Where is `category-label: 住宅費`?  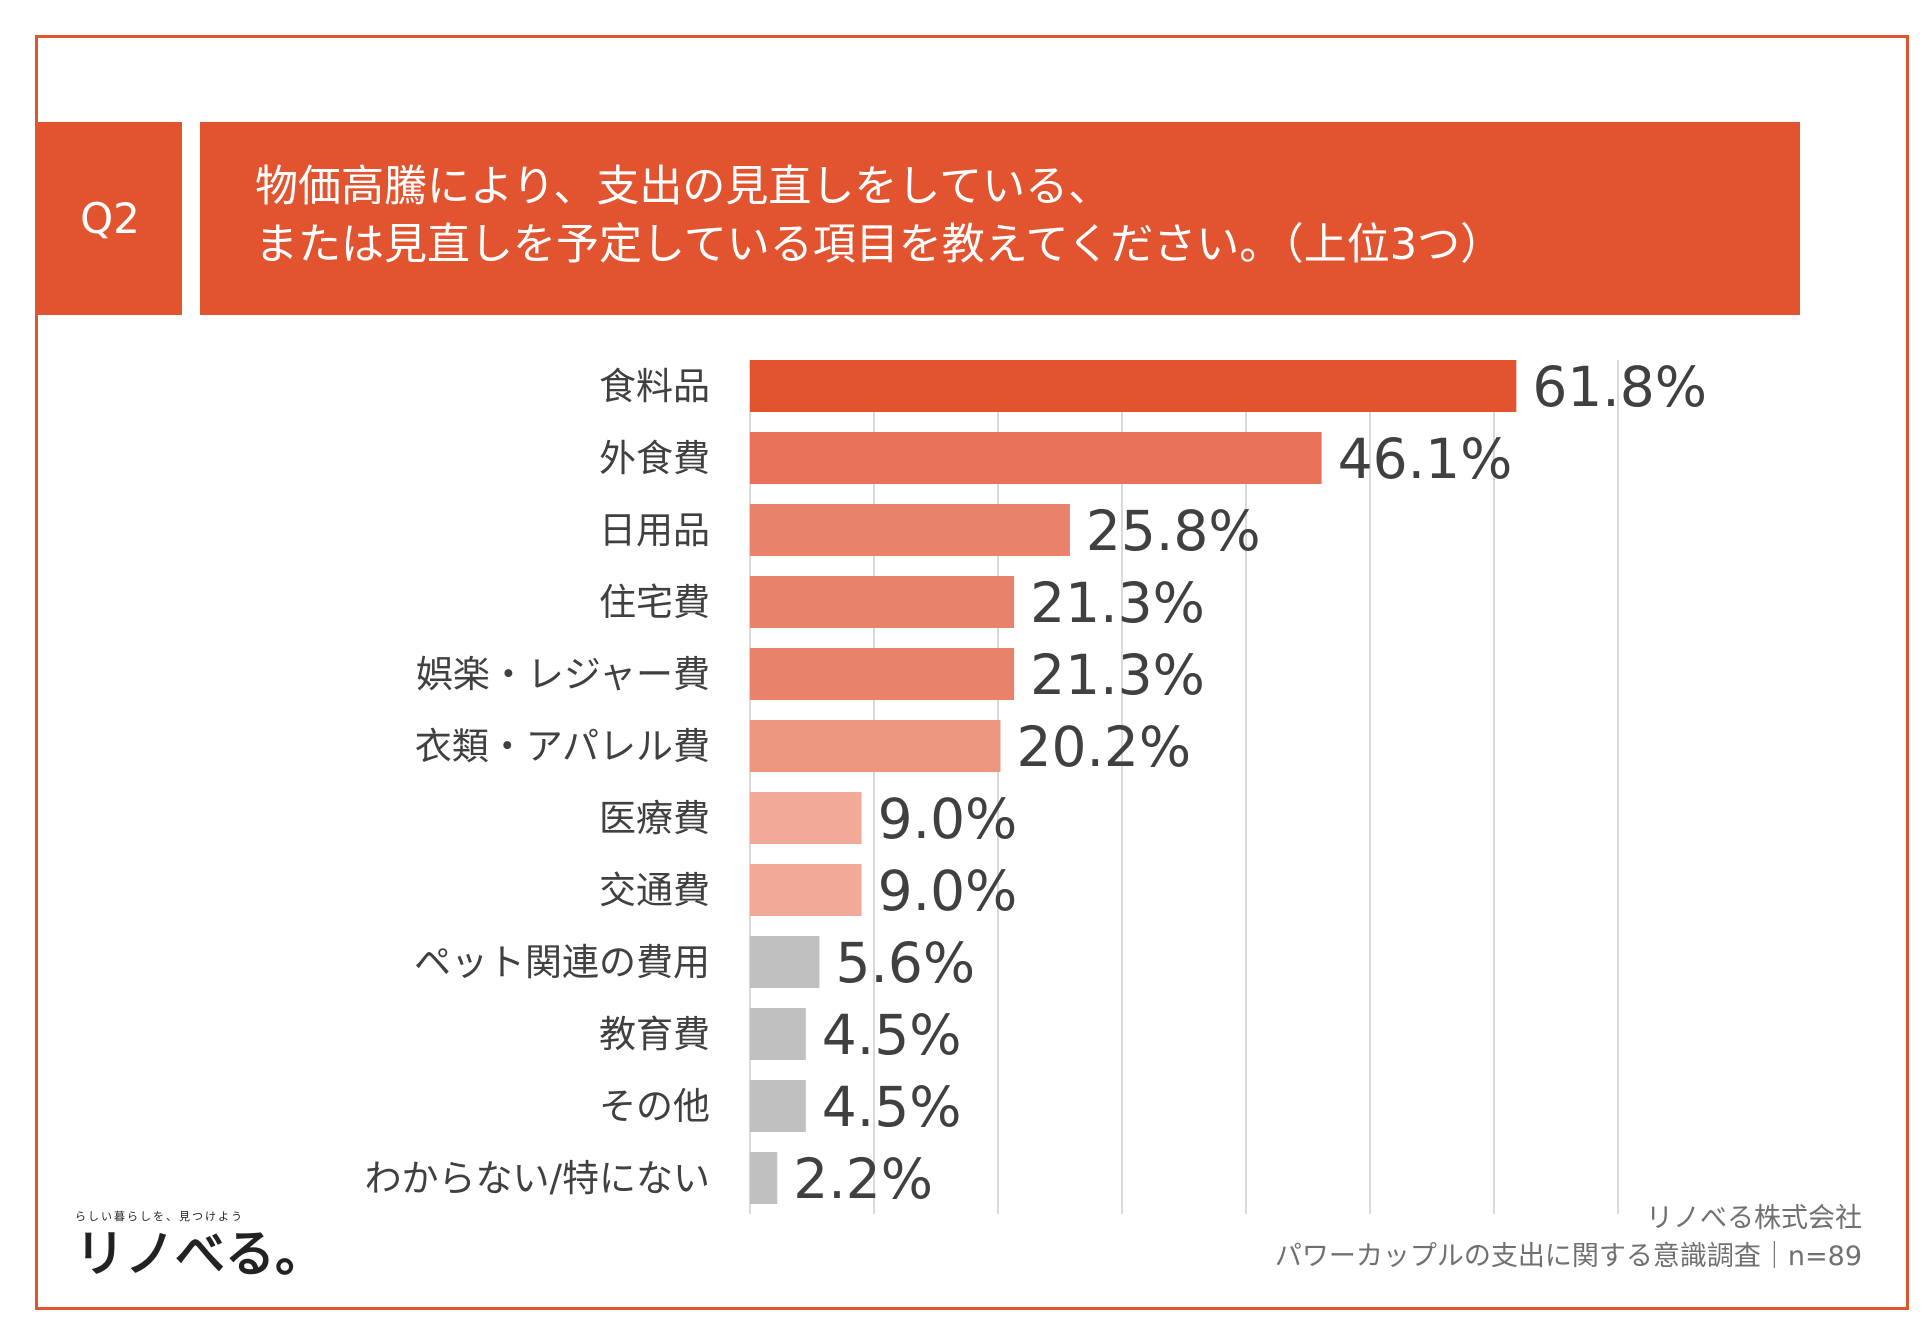
category-label: 住宅費 is located at coordinates (654, 602).